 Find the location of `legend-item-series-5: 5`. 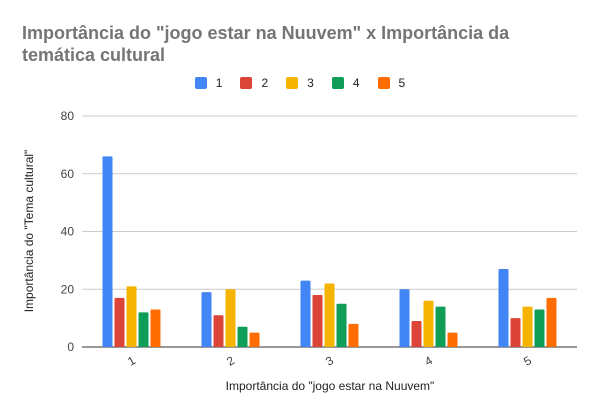

legend-item-series-5: 5 is located at coordinates (391, 83).